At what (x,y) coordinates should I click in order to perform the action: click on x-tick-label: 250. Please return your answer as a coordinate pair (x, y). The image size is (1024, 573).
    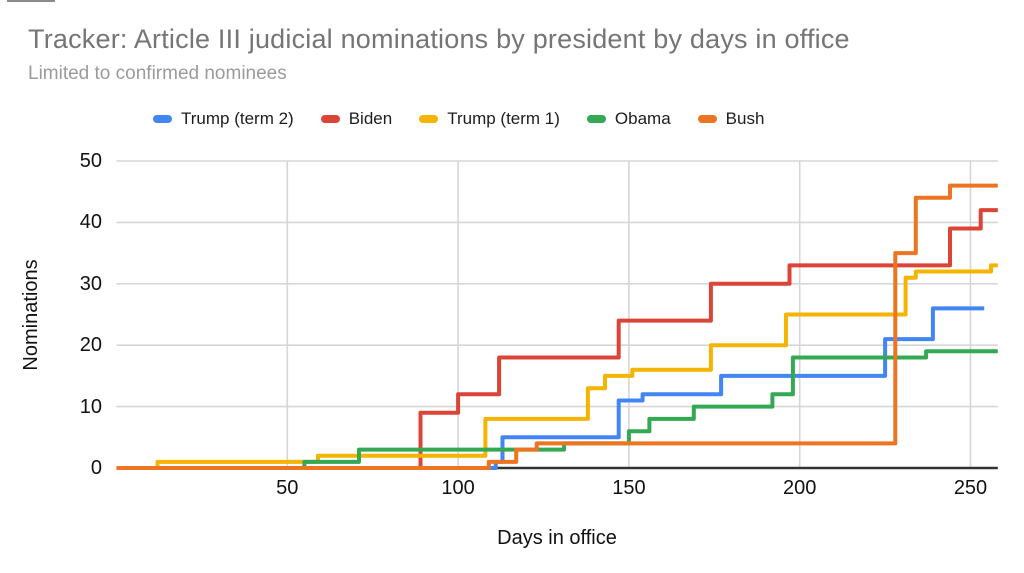
    Looking at the image, I should click on (970, 488).